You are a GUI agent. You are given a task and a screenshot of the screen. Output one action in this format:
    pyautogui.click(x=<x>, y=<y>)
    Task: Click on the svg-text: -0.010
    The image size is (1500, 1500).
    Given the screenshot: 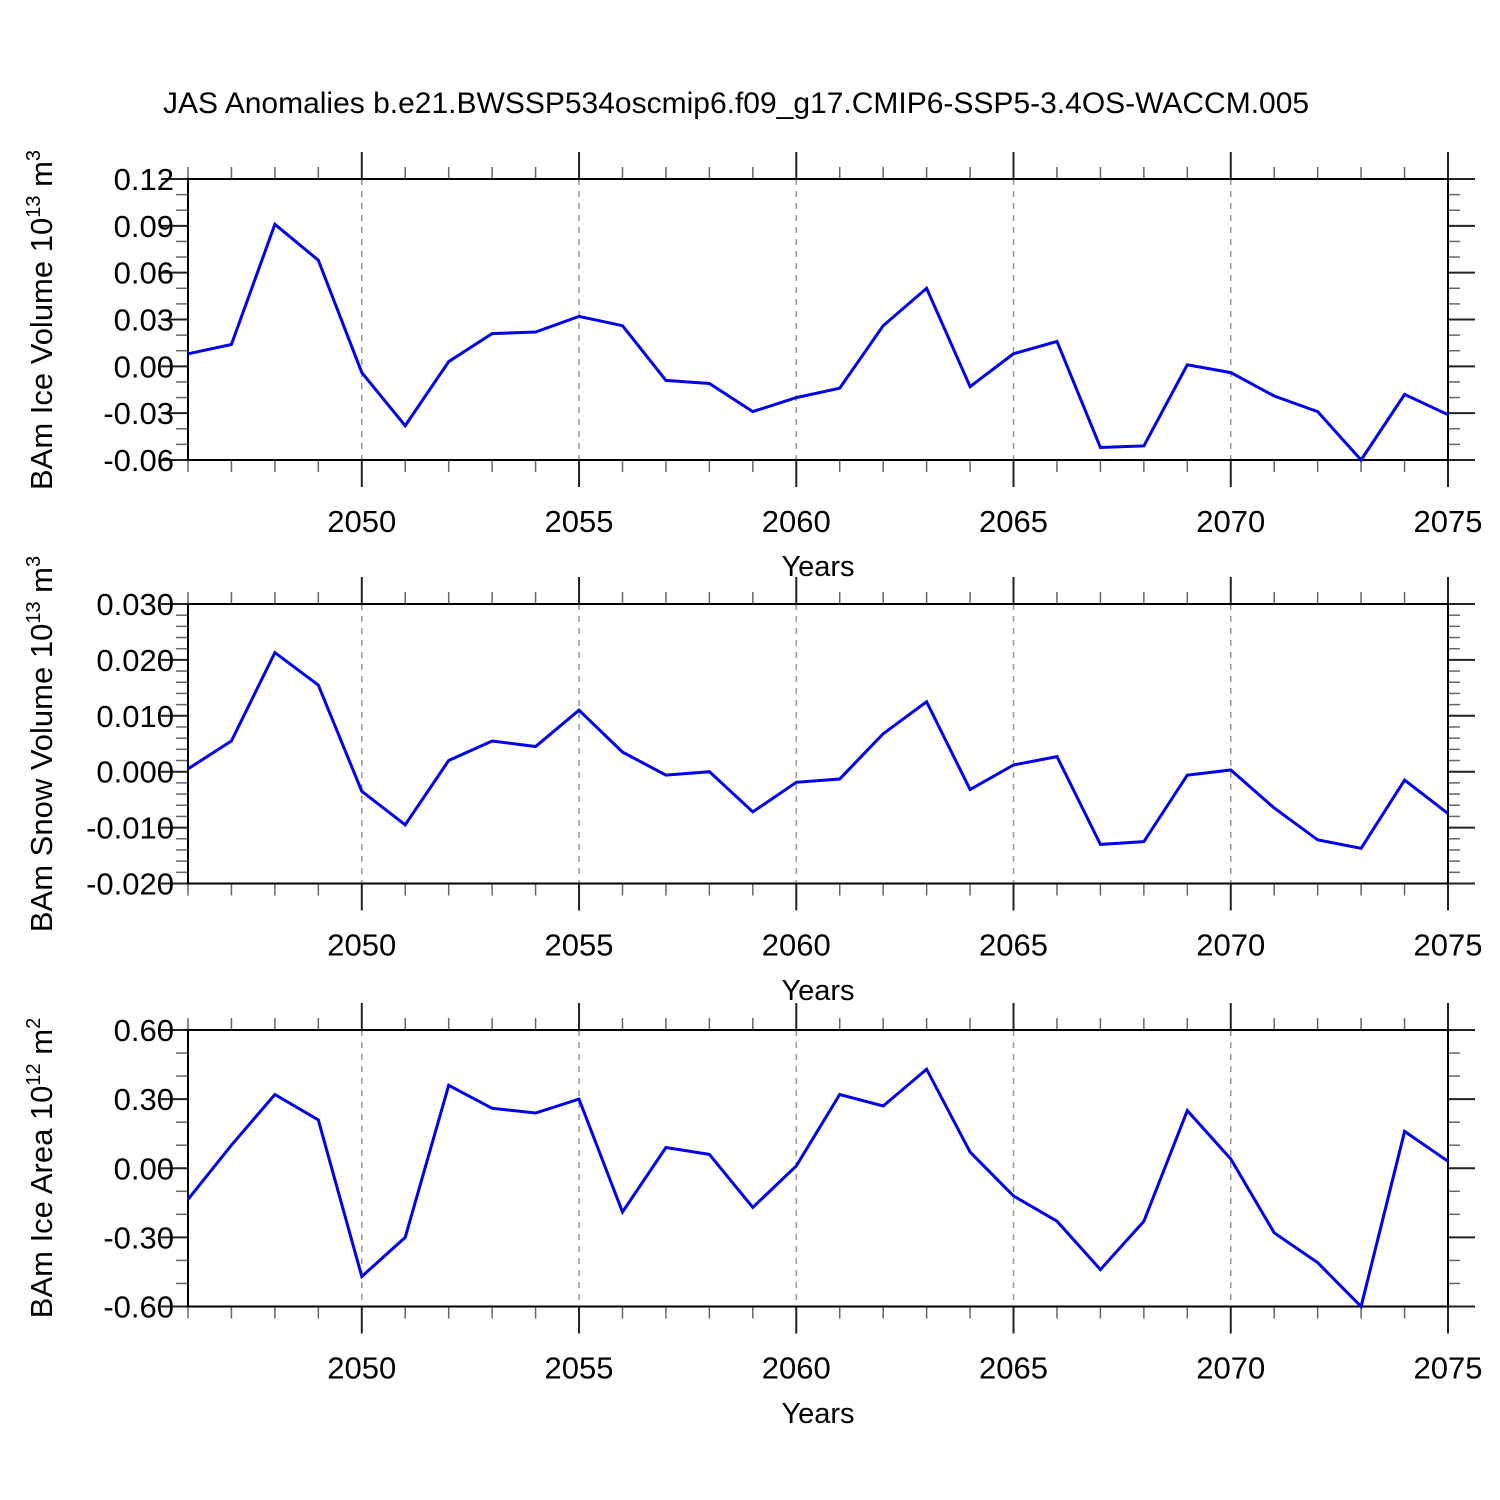 What is the action you would take?
    pyautogui.click(x=130, y=828)
    